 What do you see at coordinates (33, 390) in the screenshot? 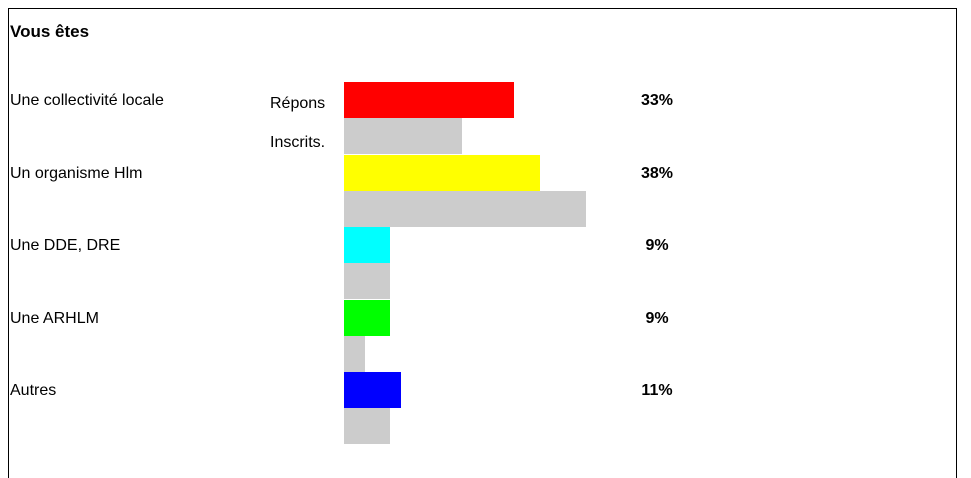
I see `category-label: Autres` at bounding box center [33, 390].